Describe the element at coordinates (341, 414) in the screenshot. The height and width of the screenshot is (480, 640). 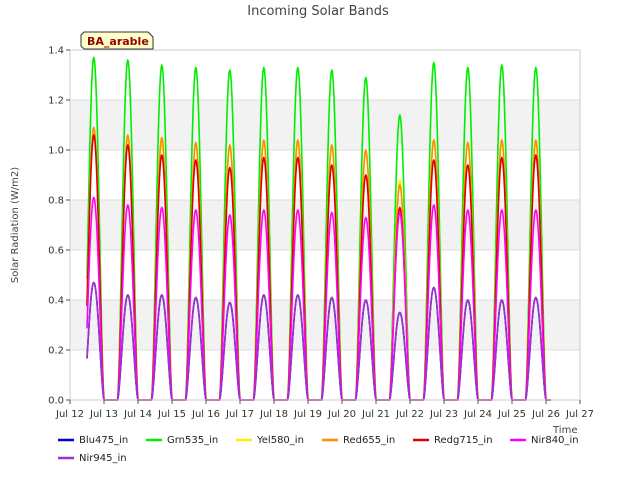
I see `x-tick-label-8: Jul 20` at that location.